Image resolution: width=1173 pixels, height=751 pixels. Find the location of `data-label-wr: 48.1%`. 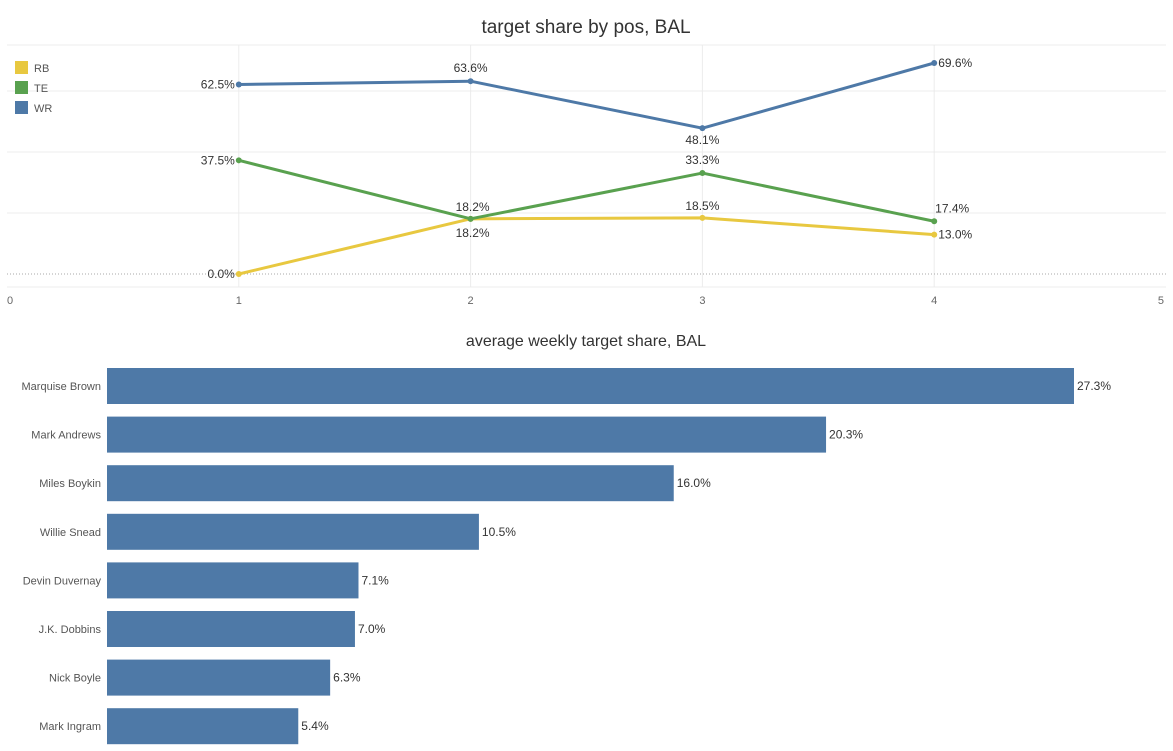

data-label-wr: 48.1% is located at coordinates (702, 140).